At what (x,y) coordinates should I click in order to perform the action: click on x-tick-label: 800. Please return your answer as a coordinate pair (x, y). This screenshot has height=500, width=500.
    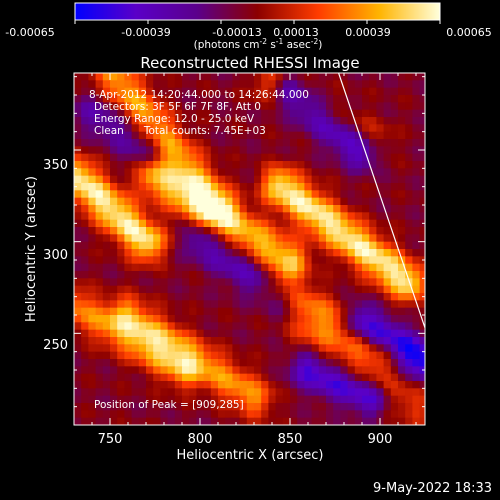
    Looking at the image, I should click on (200, 439).